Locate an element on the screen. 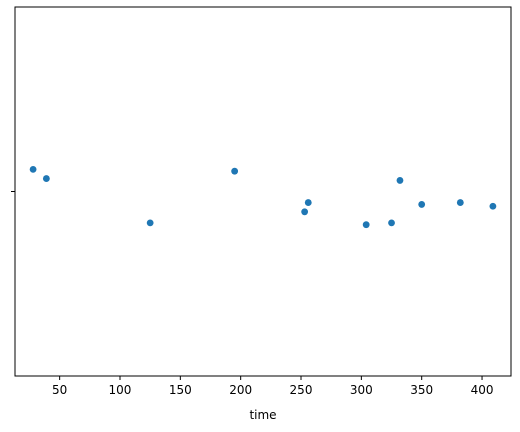 Image resolution: width=520 pixels, height=432 pixels. x-tick-label: 350 is located at coordinates (421, 390).